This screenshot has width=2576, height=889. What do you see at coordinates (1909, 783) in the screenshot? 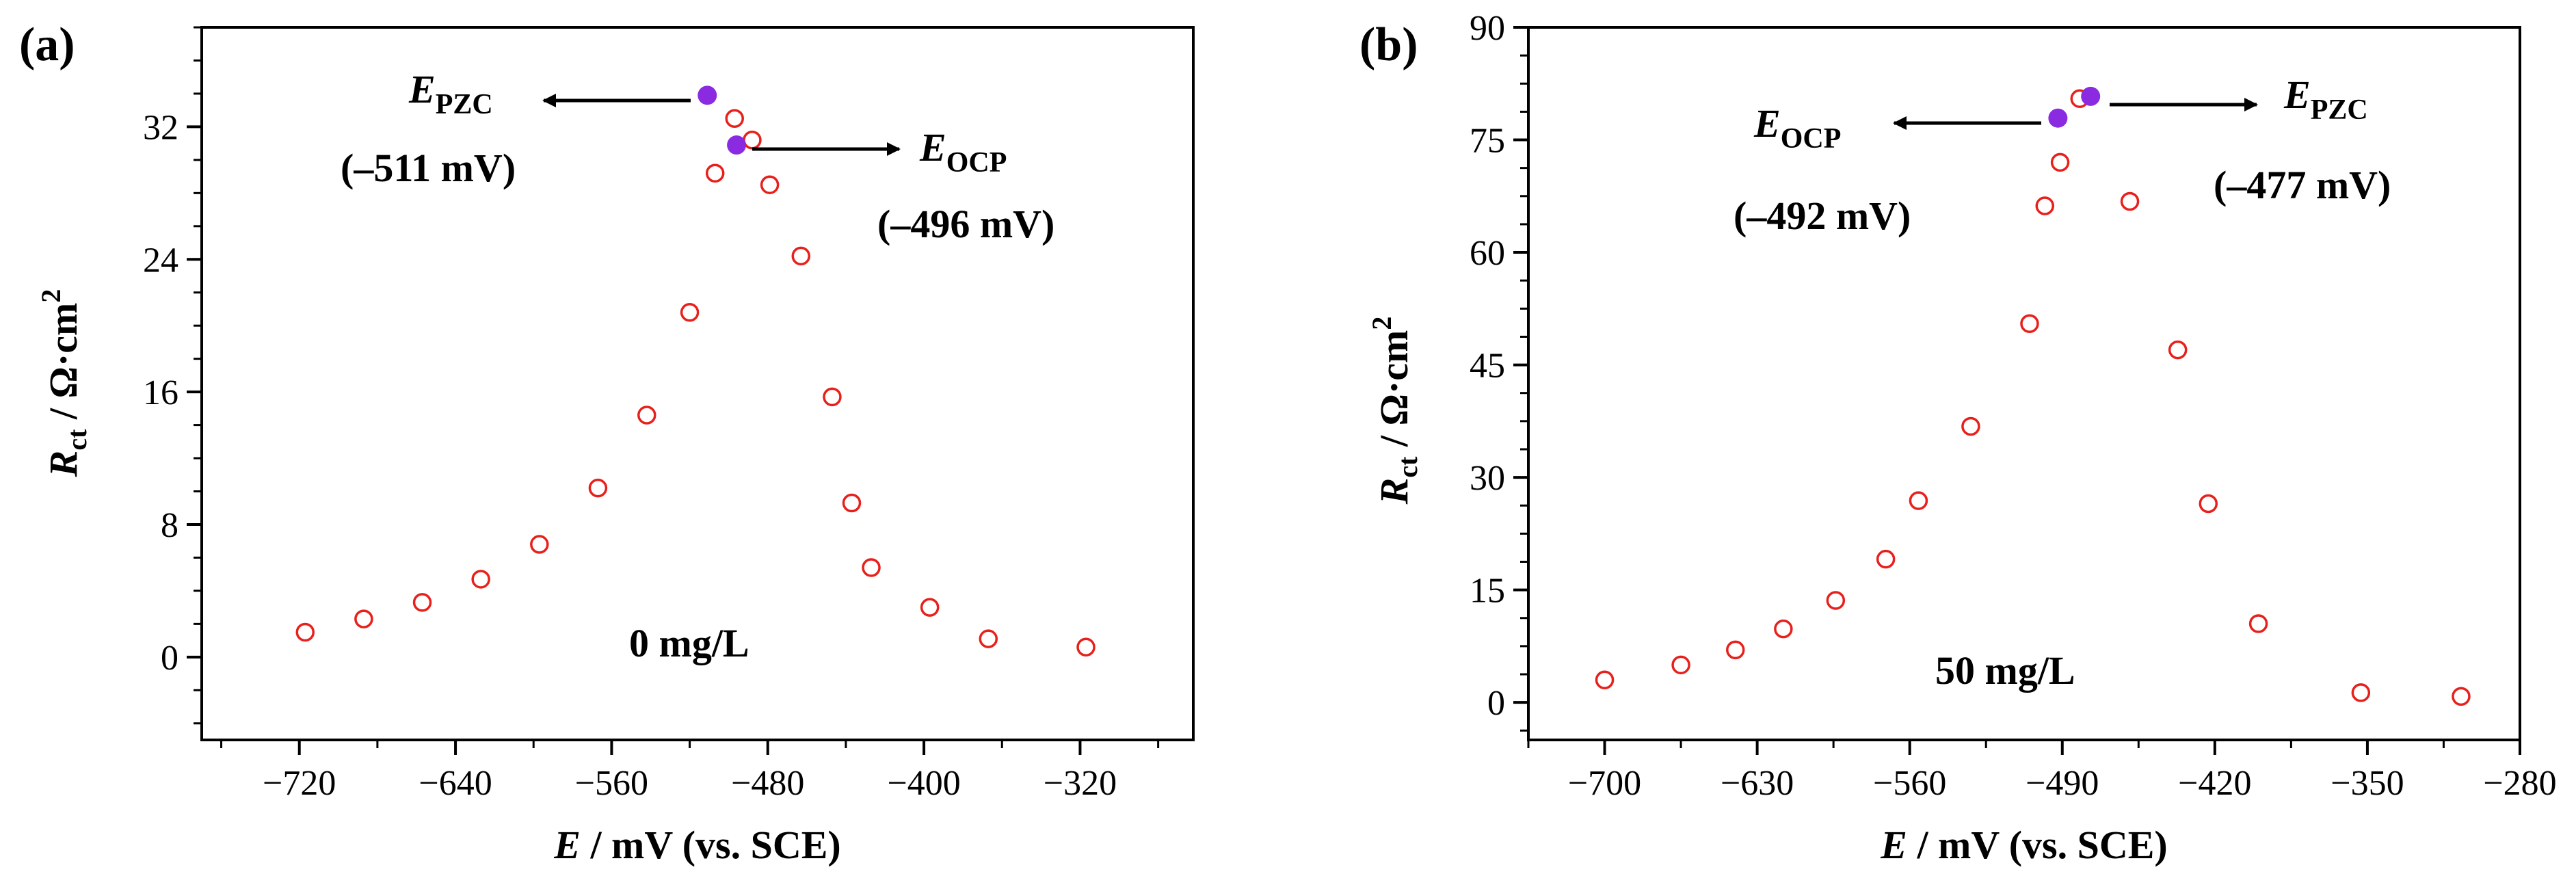
I see `panel-b-x-tick-label: −560` at bounding box center [1909, 783].